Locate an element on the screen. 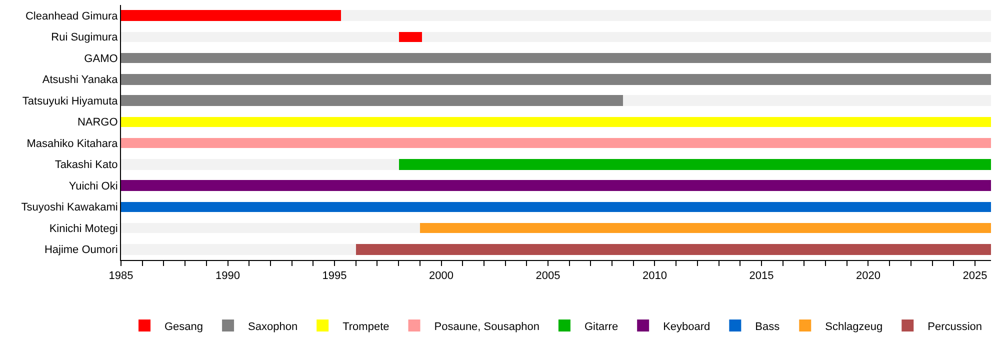 This screenshot has height=345, width=1000. legend-label: Gitarre is located at coordinates (601, 326).